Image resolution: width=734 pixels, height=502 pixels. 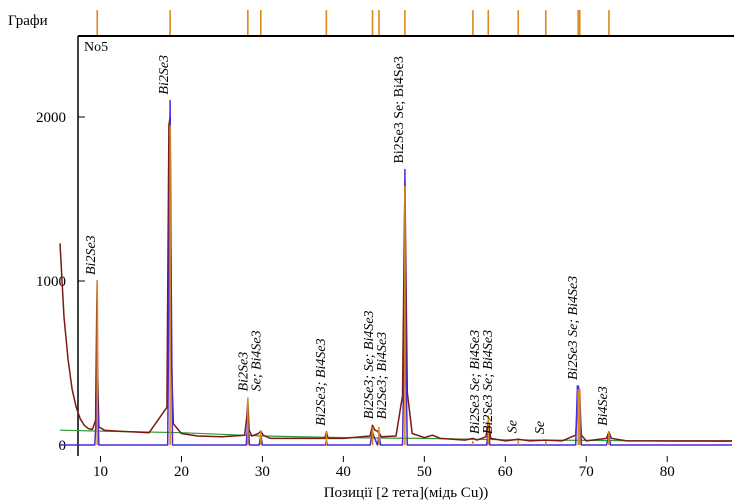 What do you see at coordinates (369, 364) in the screenshot?
I see `peak-label: Bi2Se3; Se; Bi4Se3` at bounding box center [369, 364].